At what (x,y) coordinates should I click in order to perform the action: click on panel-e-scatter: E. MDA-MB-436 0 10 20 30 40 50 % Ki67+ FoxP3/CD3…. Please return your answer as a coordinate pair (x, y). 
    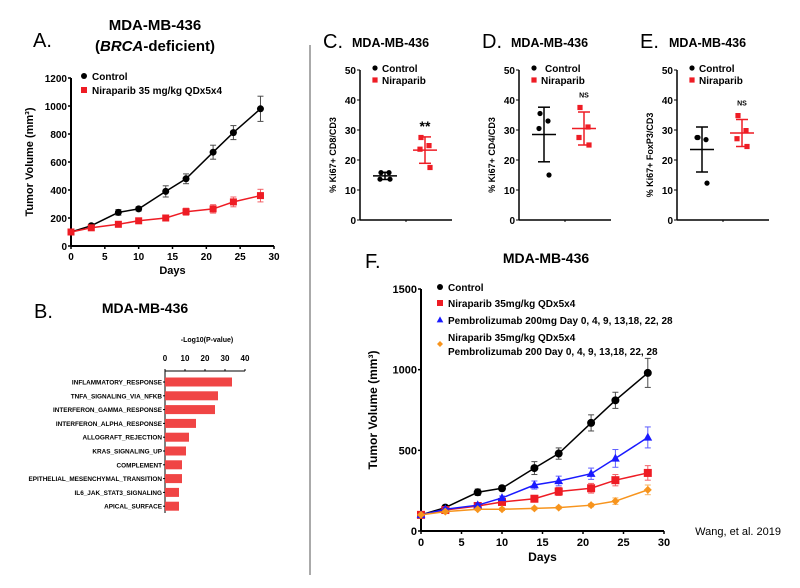
    Looking at the image, I should click on (704, 129).